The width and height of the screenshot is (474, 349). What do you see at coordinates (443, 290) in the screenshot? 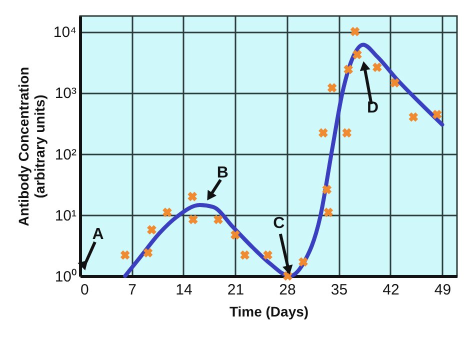
I see `x-tick-label: 49` at bounding box center [443, 290].